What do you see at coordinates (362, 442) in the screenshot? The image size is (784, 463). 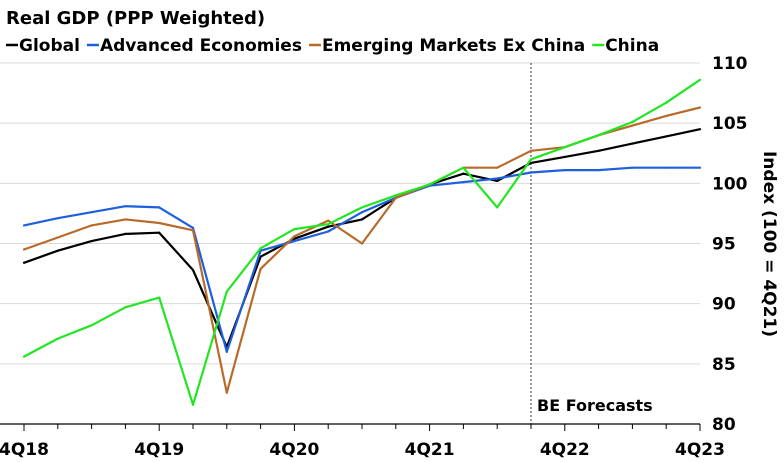 I see `x-axis: 4Q18 4Q19 4Q20 4Q21 4Q22 4Q23` at bounding box center [362, 442].